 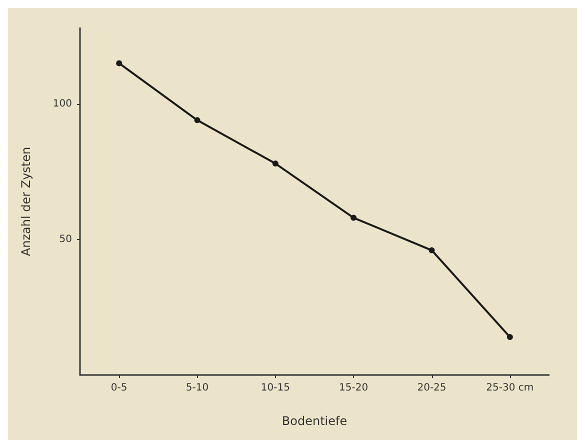 I want to click on x-tick-label: 15-20, so click(x=353, y=388).